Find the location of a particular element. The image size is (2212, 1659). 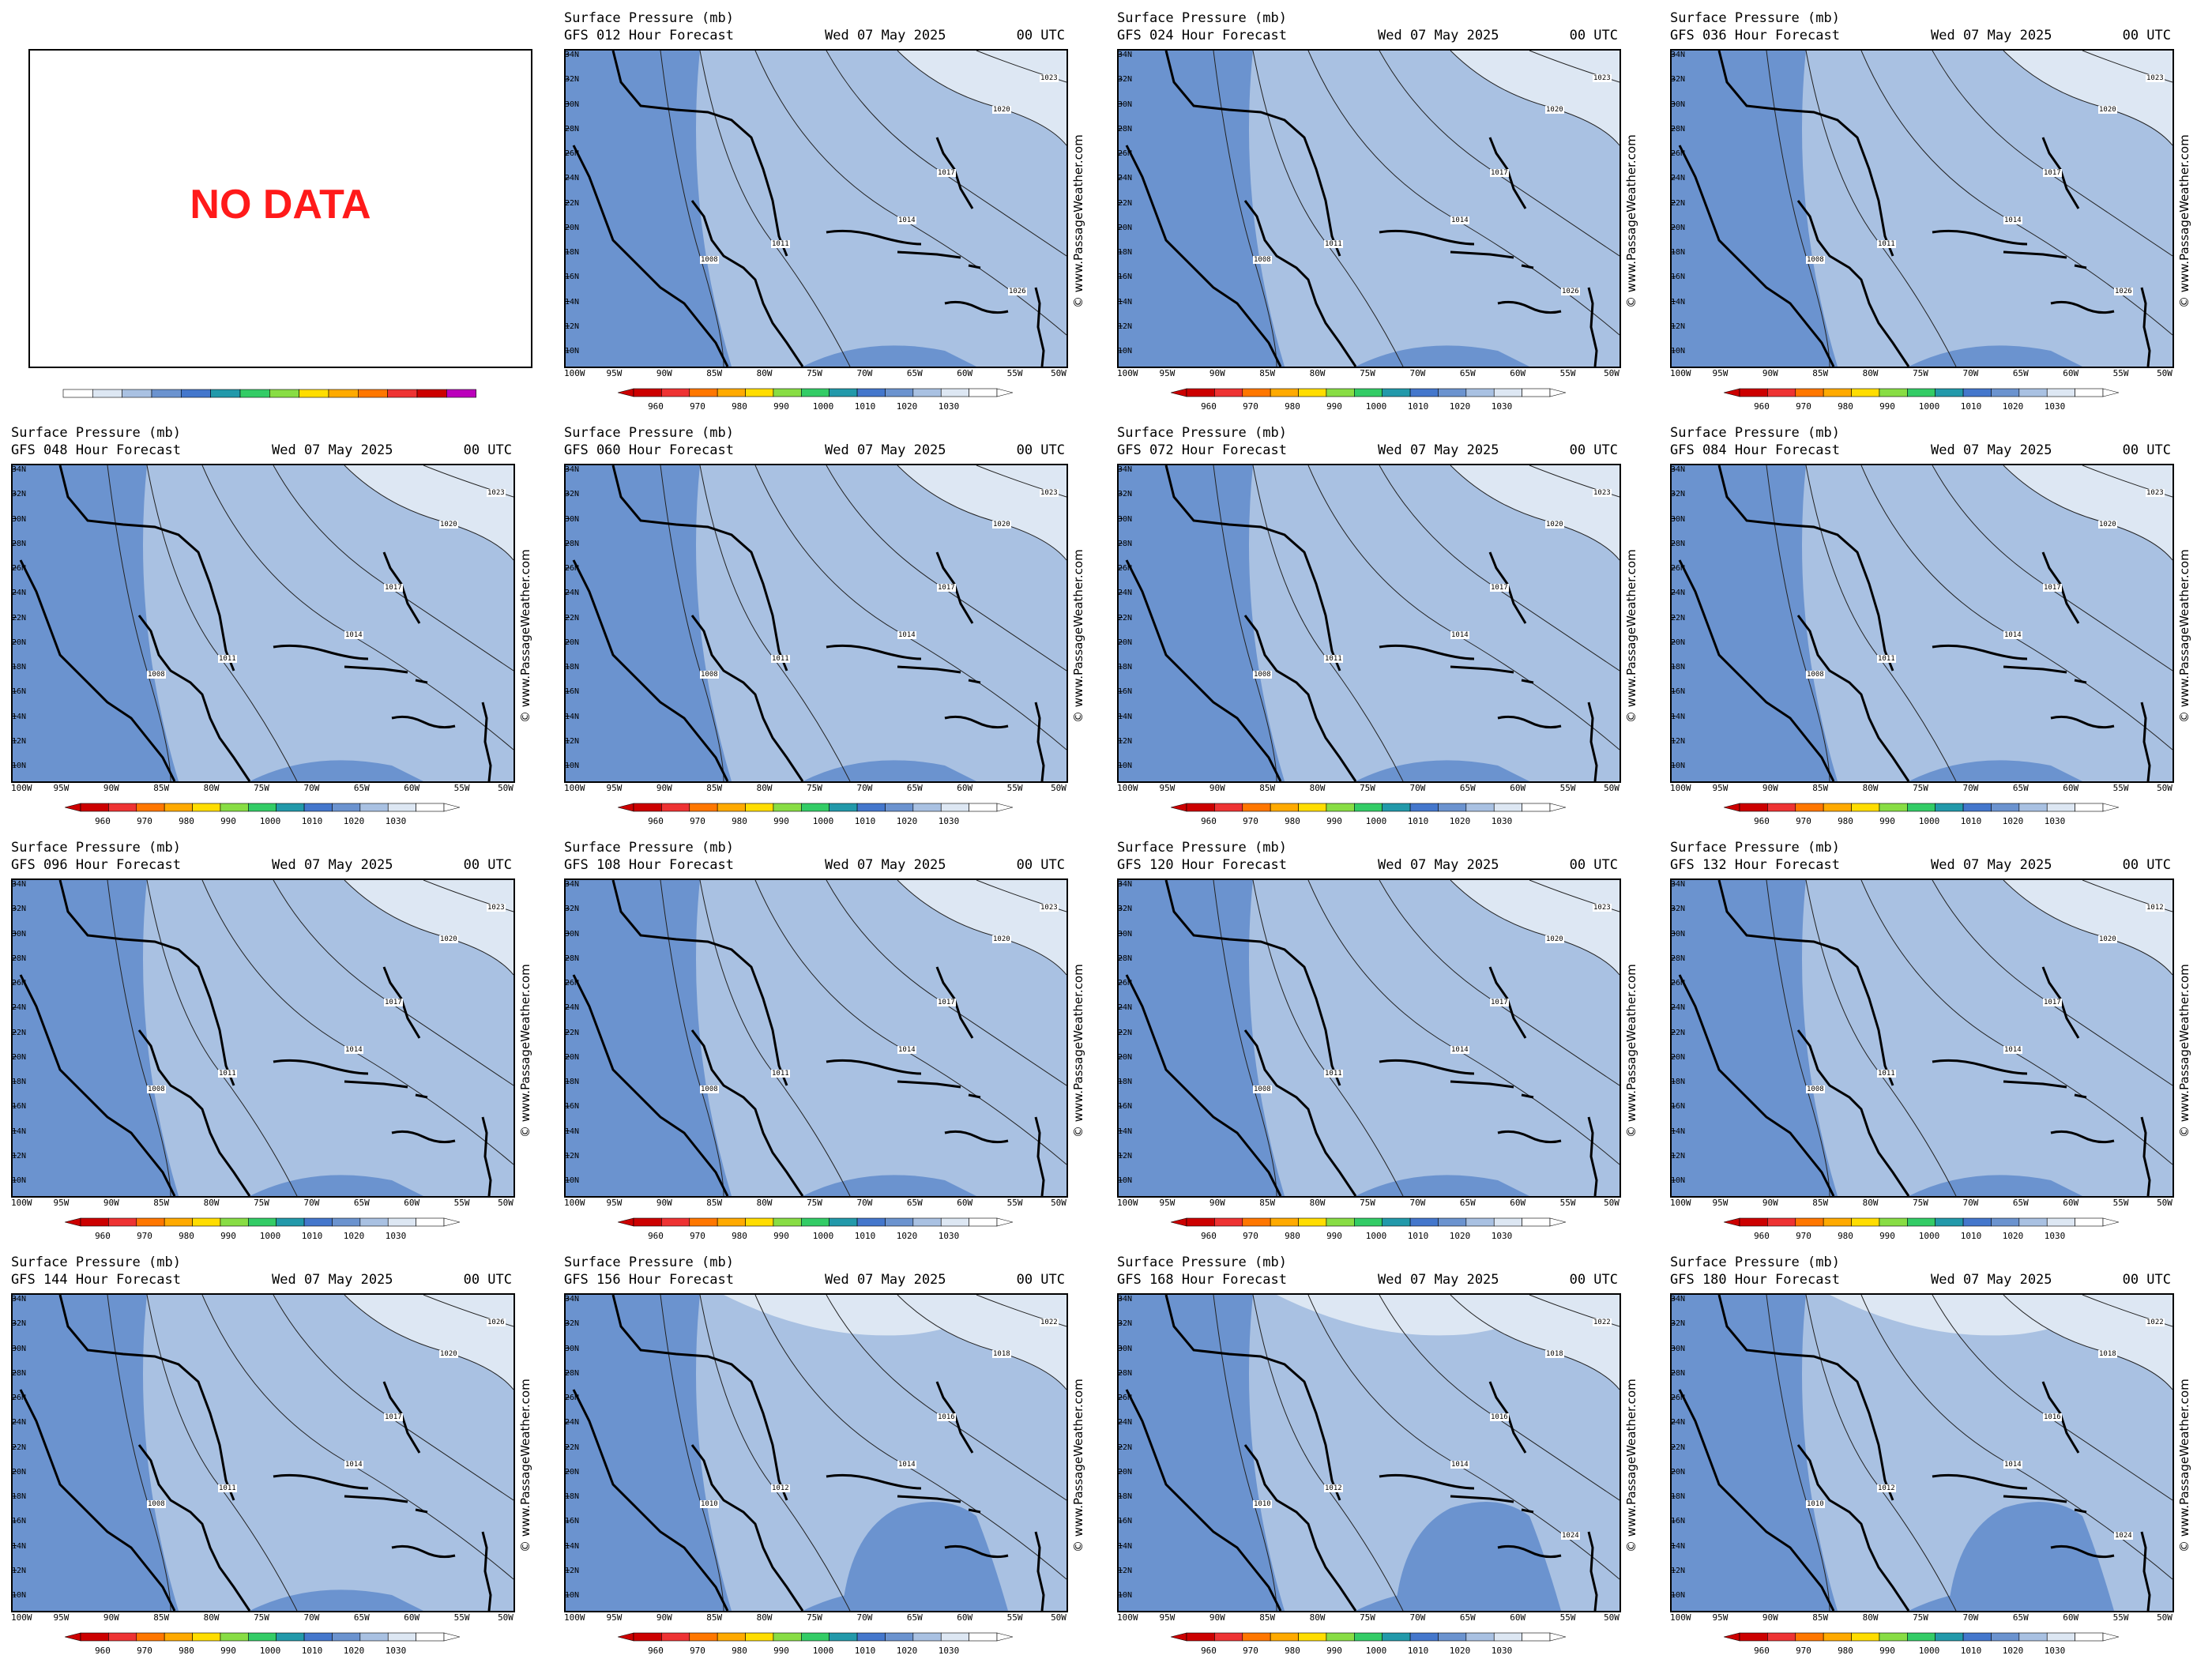

panel-title: Surface Pressure (mb) is located at coordinates (96, 1262).